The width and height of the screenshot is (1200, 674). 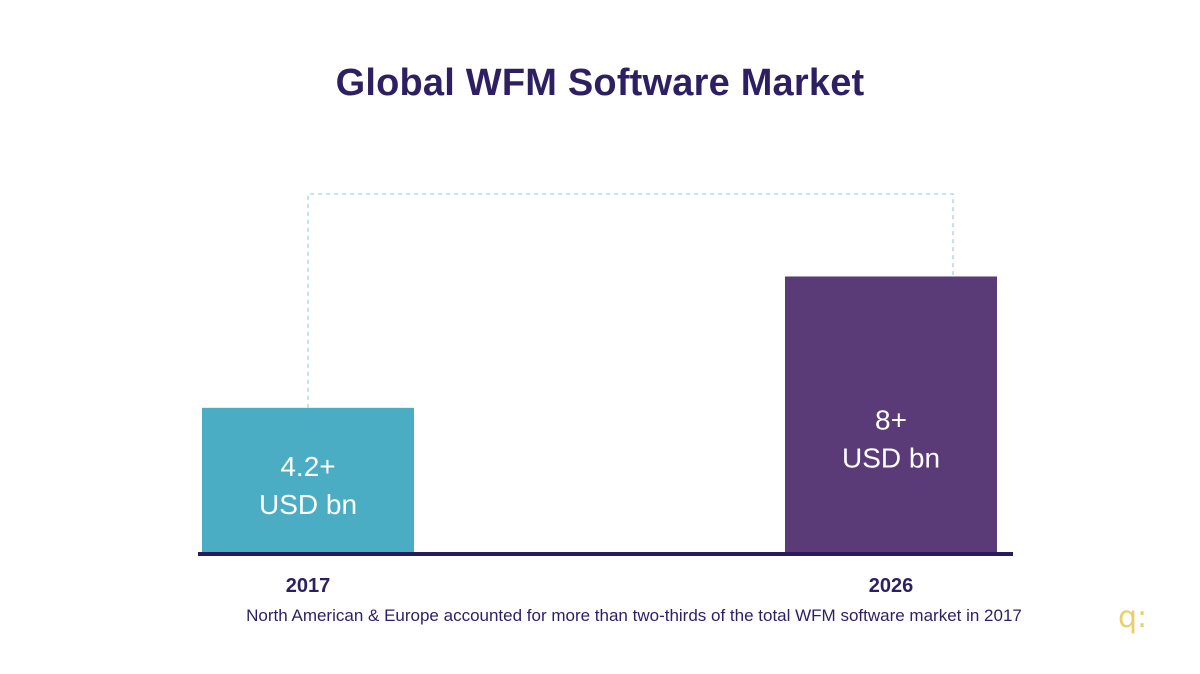 I want to click on bar-2017, so click(x=308, y=480).